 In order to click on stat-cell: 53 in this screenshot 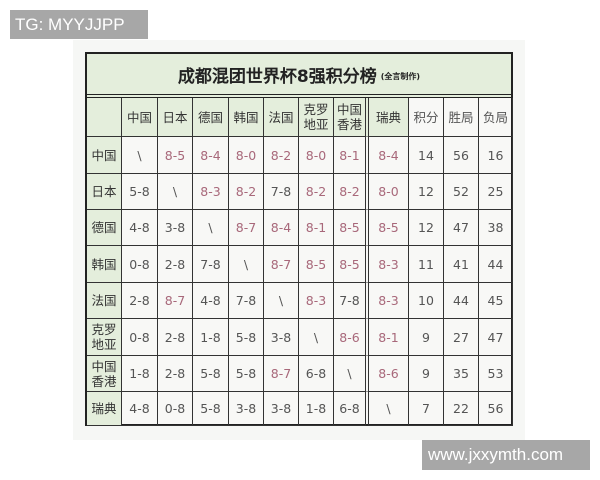, I will do `click(496, 374)`.